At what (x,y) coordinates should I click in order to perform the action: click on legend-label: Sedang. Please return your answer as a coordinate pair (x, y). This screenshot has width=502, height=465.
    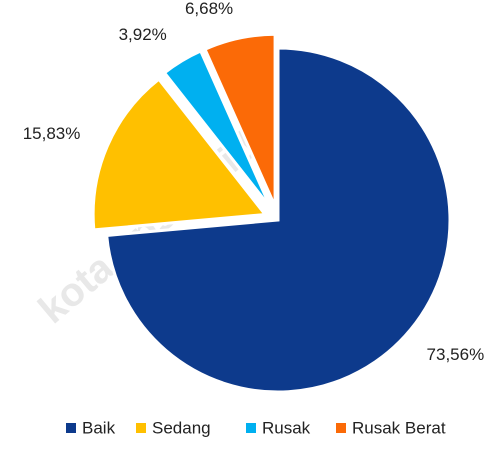
    Looking at the image, I should click on (181, 427).